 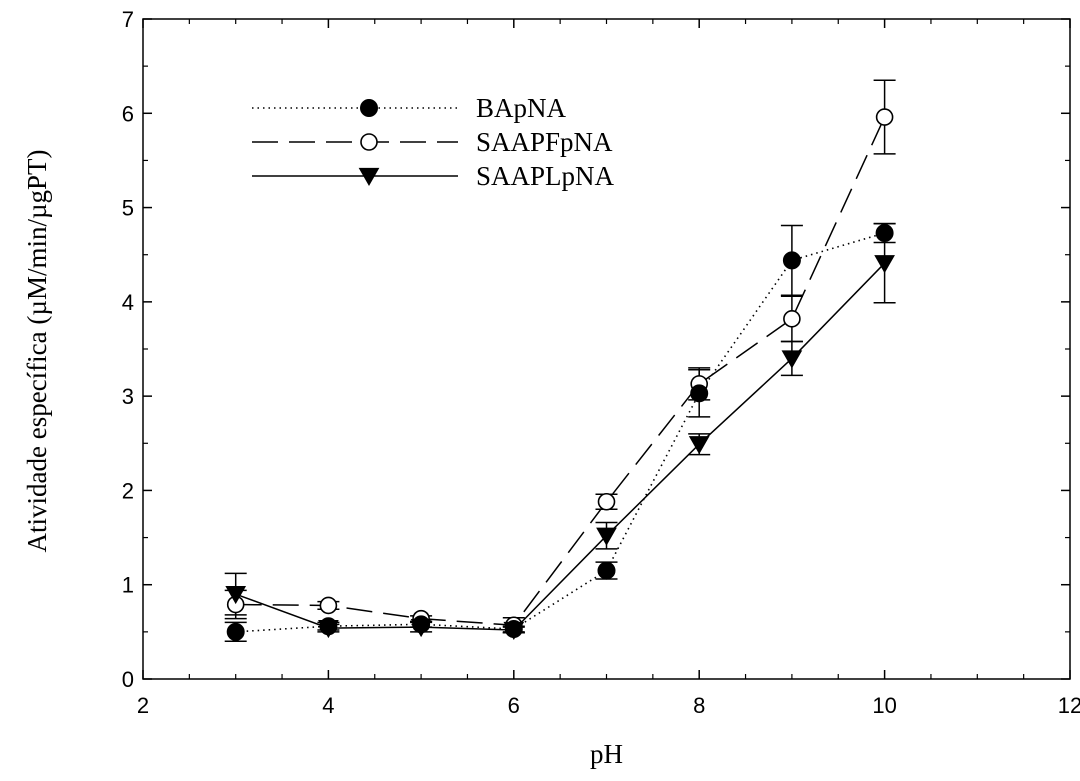 I want to click on x-axis-title: pH, so click(x=606, y=754).